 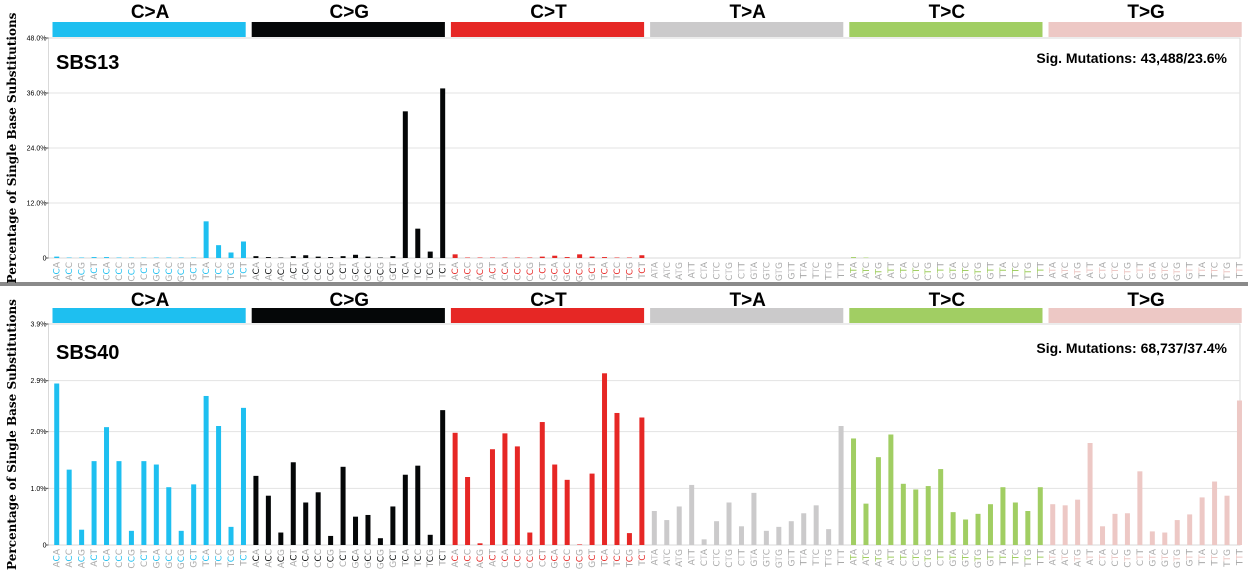 I want to click on context-label: ATA, so click(x=1054, y=556).